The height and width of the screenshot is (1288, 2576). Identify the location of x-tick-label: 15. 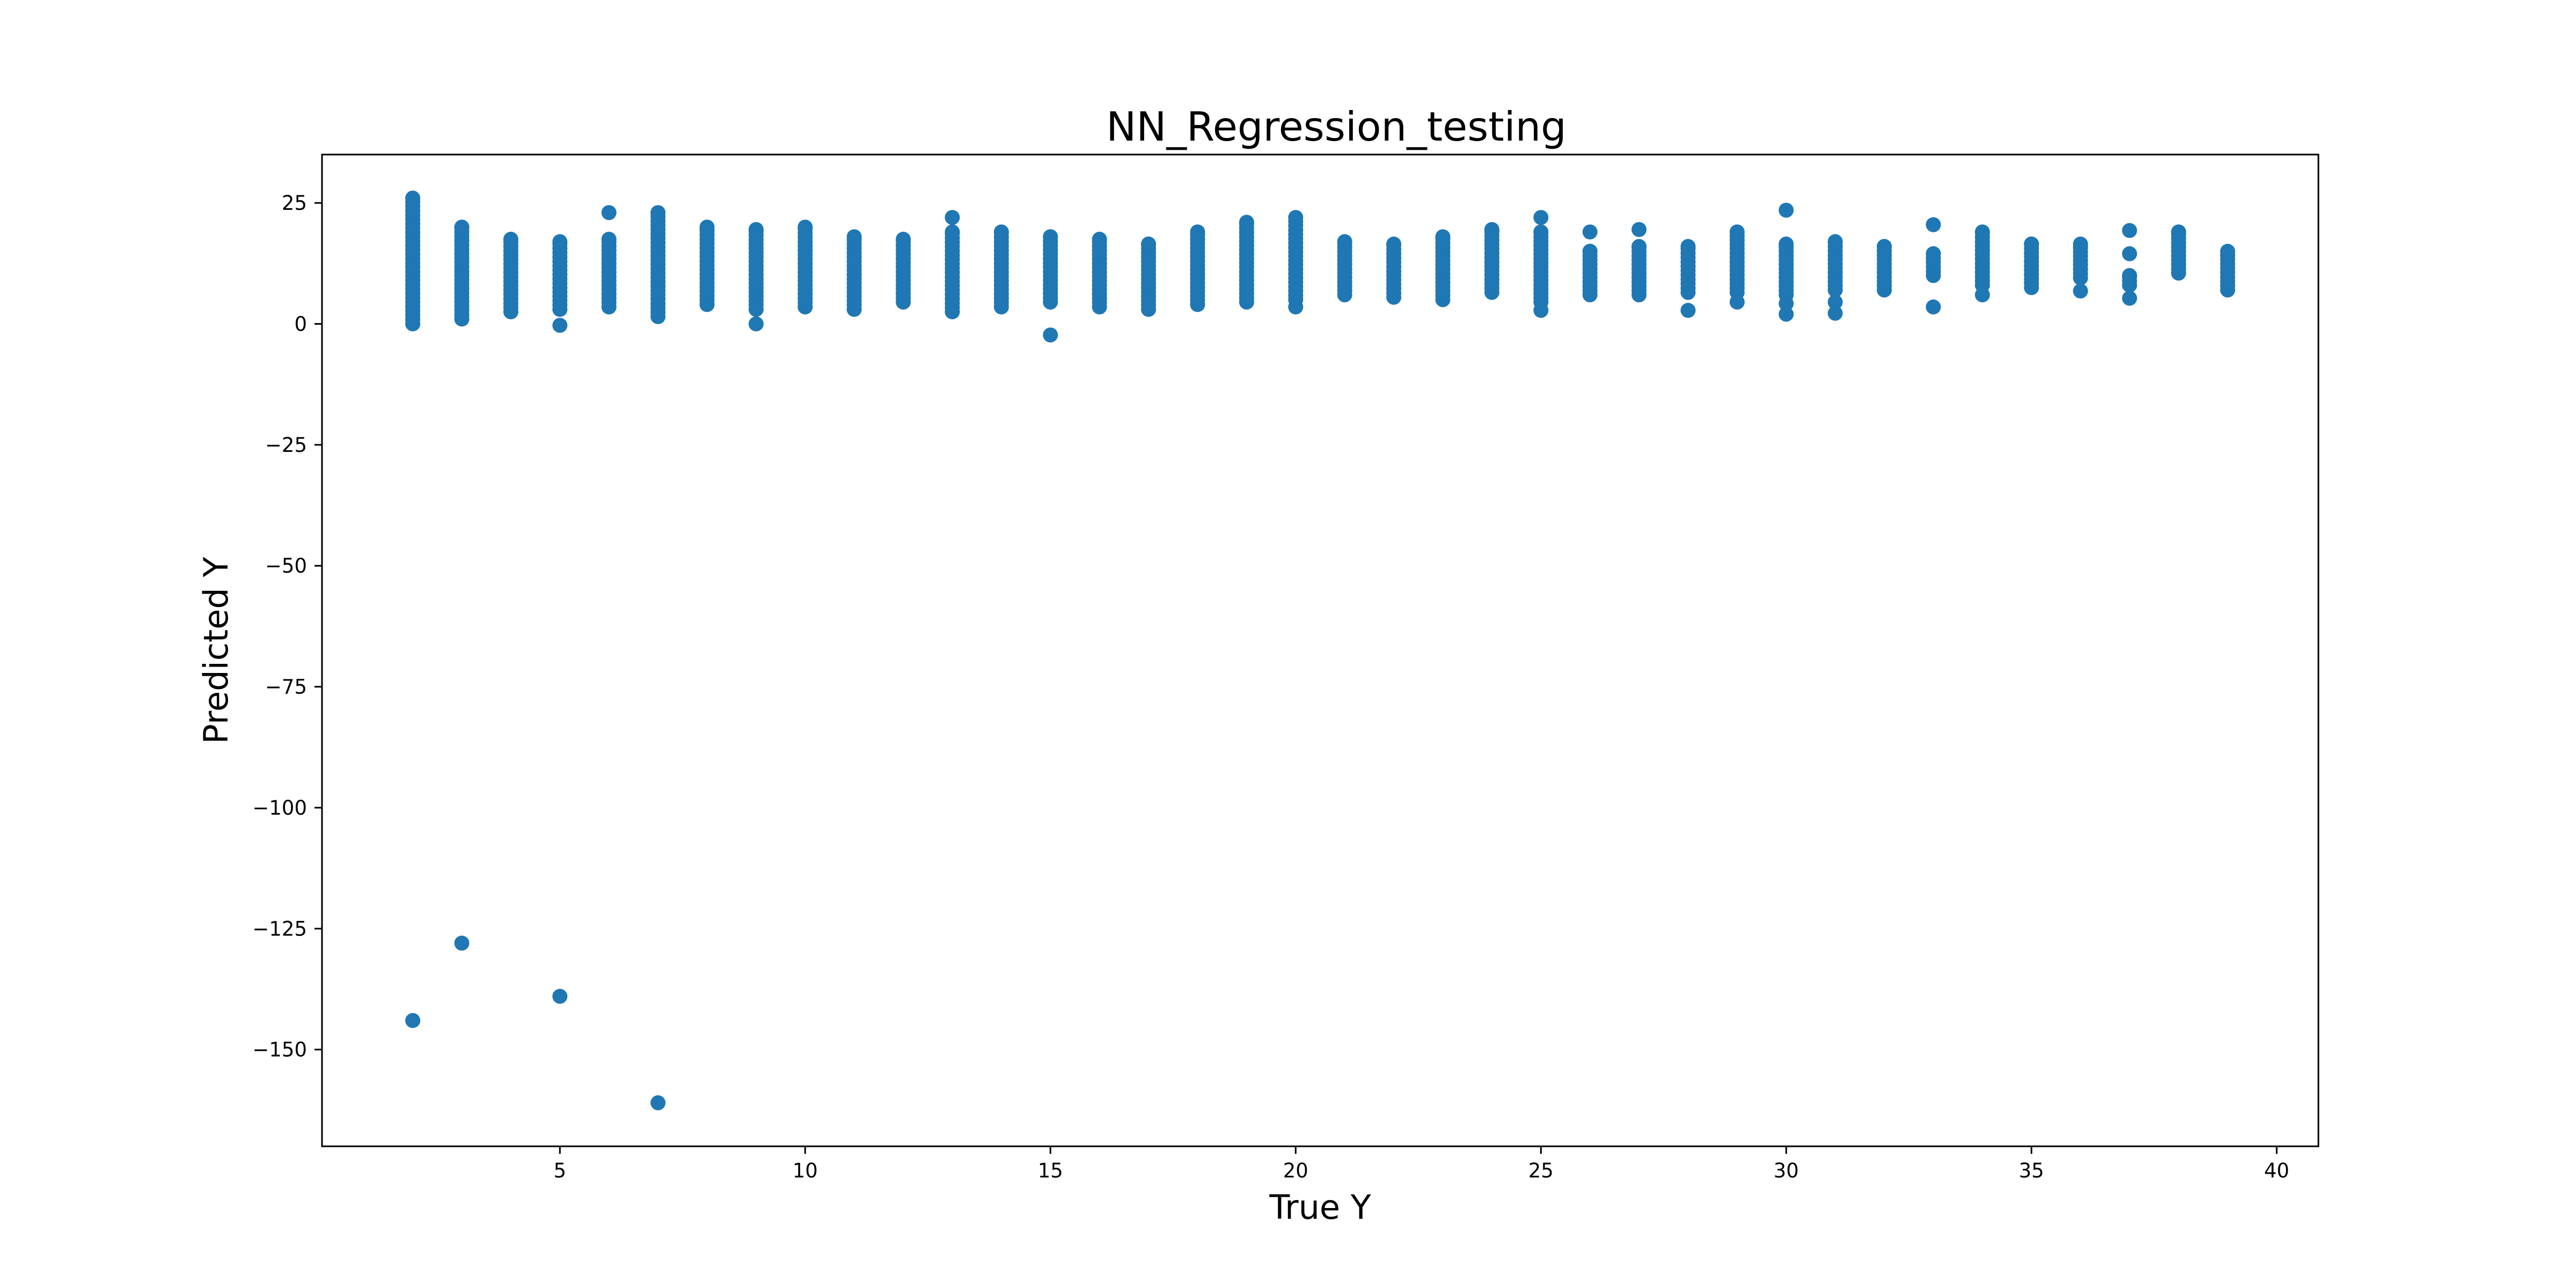
(1050, 1170).